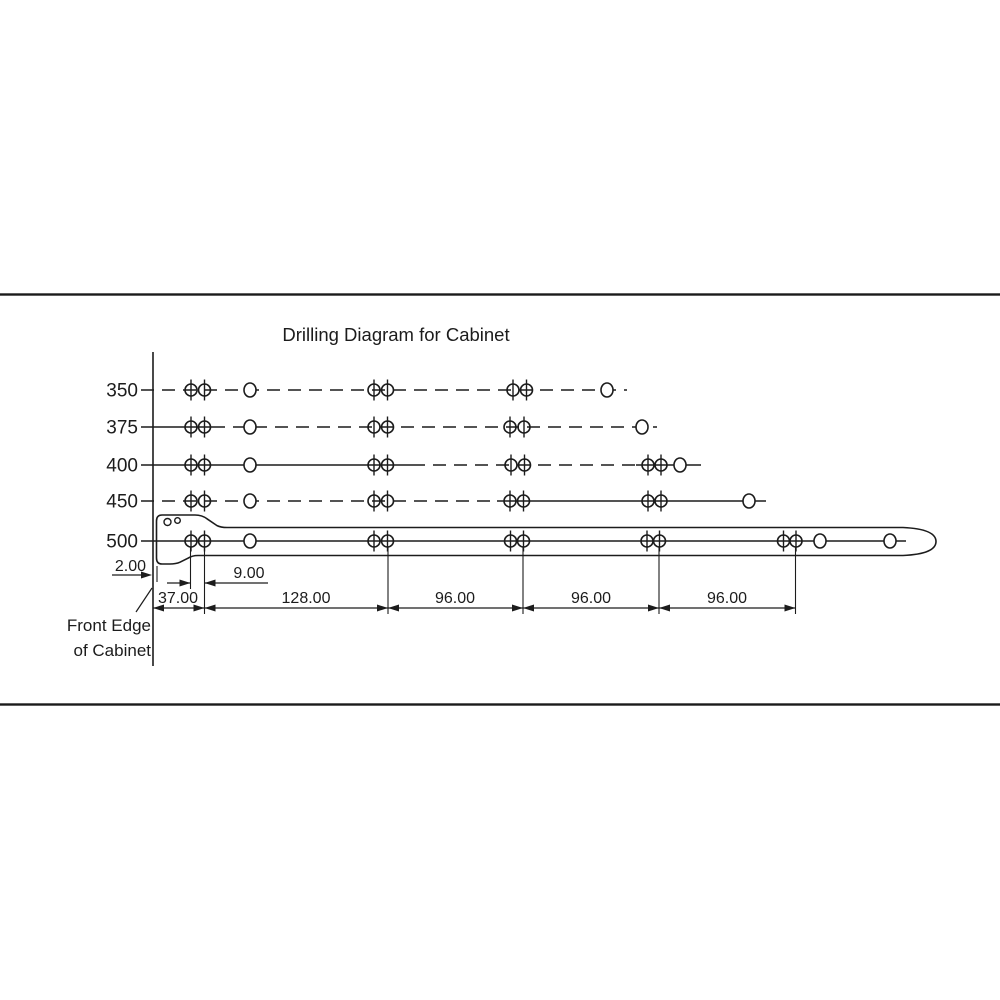 This screenshot has width=1000, height=1000. I want to click on drawer-slide-outline-group, so click(546, 539).